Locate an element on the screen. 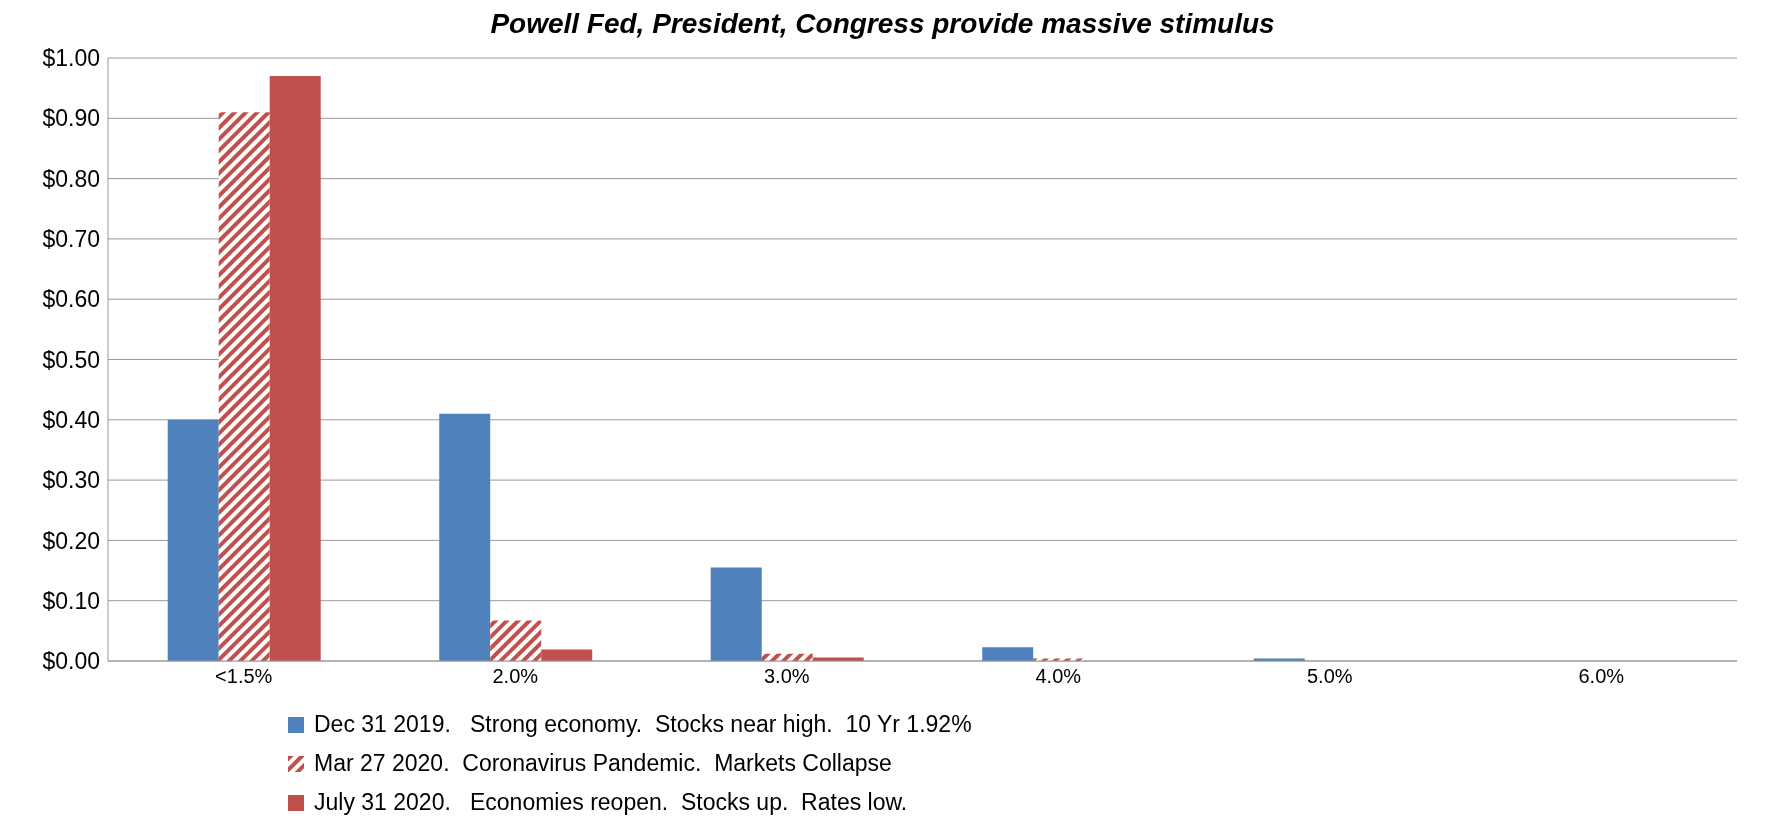  x-tick-label: 3.0% is located at coordinates (786, 676).